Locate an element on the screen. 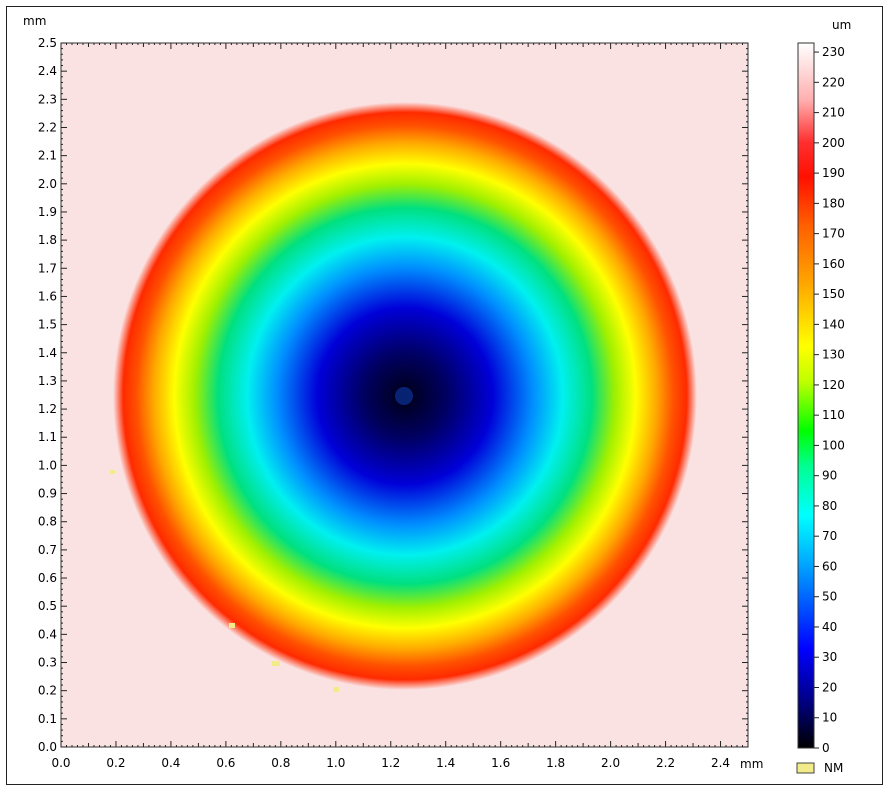  colorbar-tick-label: 180 is located at coordinates (833, 203).